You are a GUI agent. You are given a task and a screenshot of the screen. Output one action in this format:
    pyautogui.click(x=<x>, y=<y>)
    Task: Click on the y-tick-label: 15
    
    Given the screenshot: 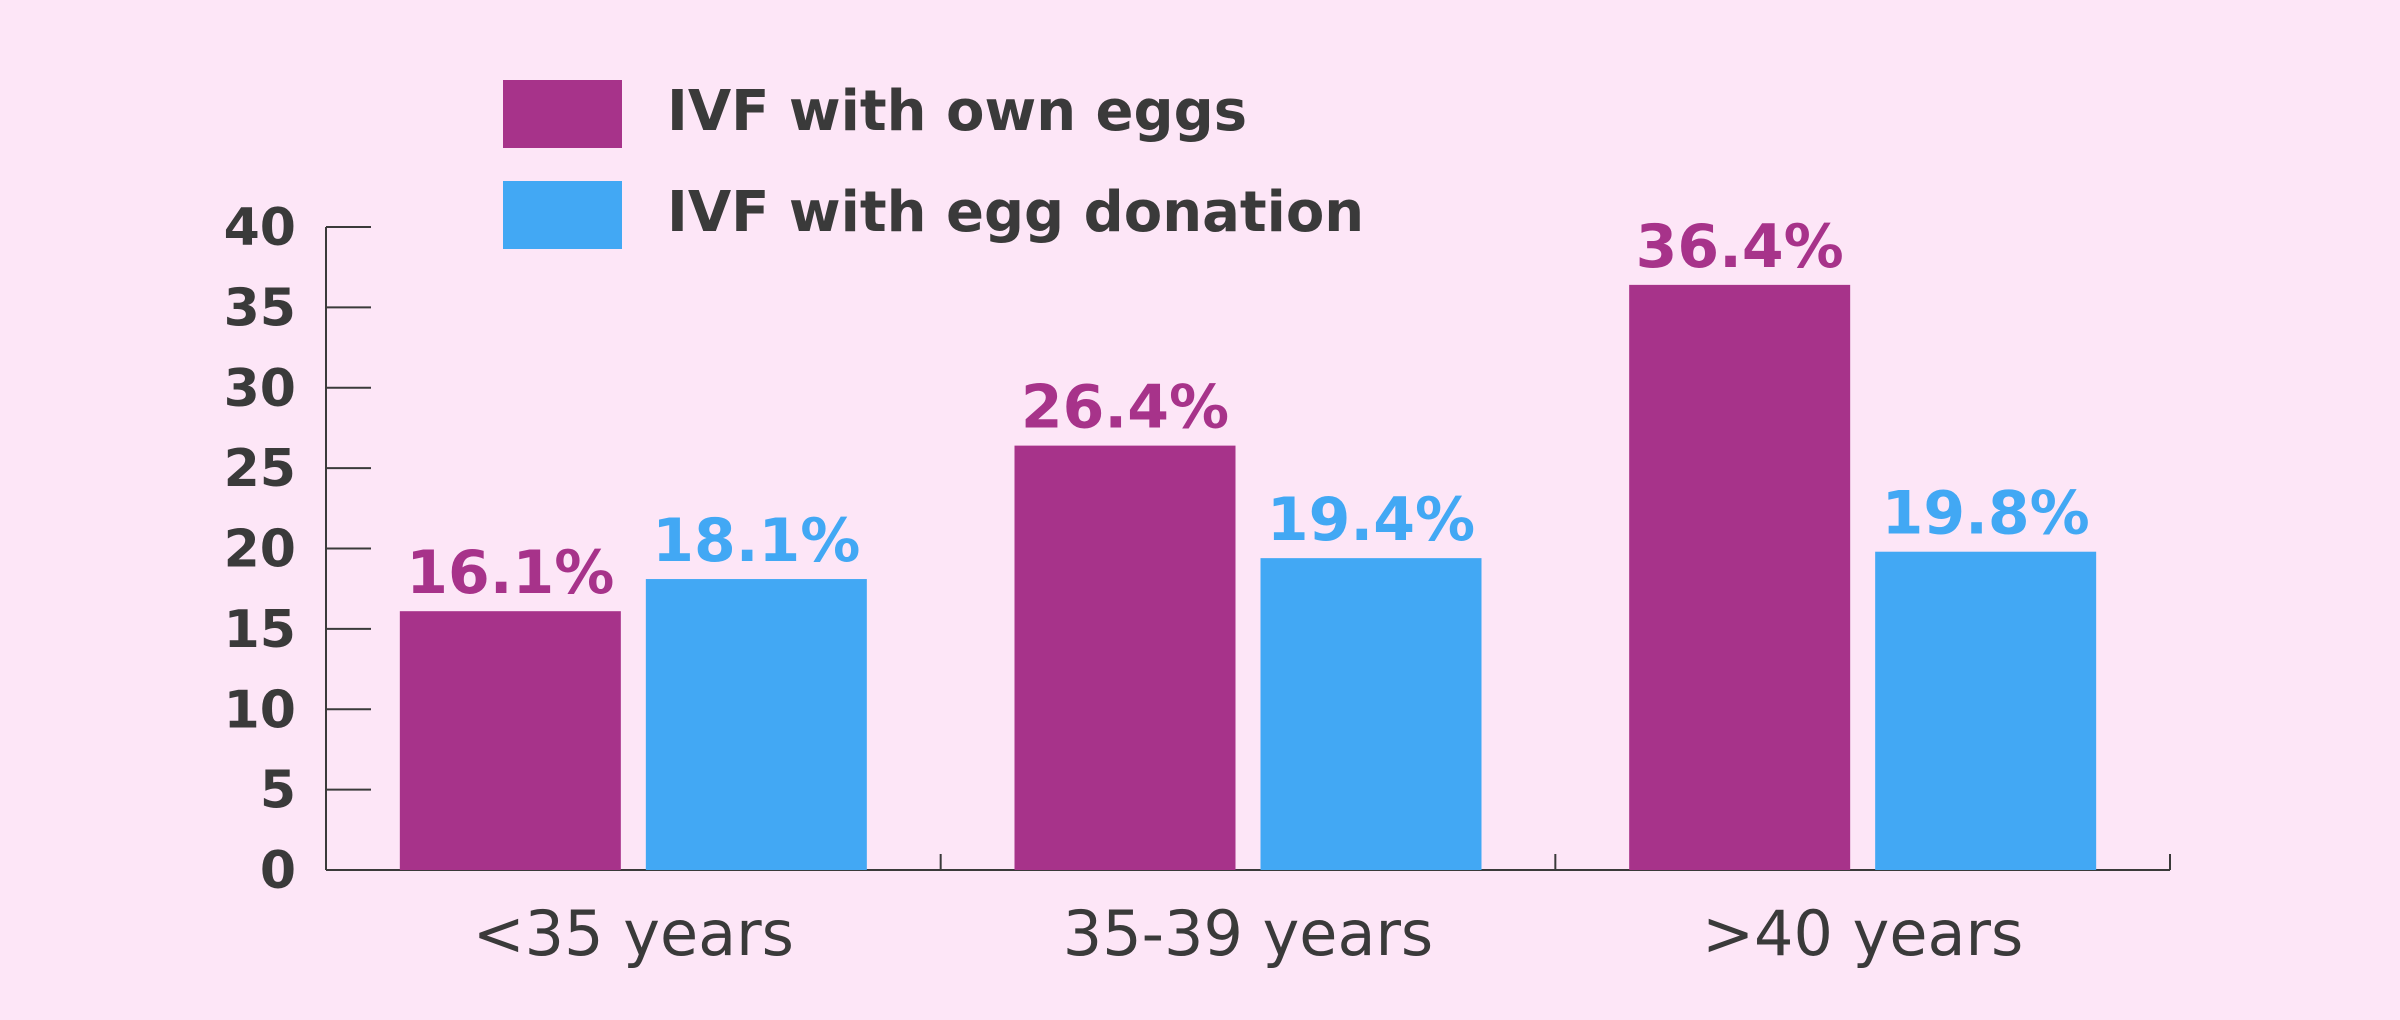 What is the action you would take?
    pyautogui.click(x=260, y=630)
    